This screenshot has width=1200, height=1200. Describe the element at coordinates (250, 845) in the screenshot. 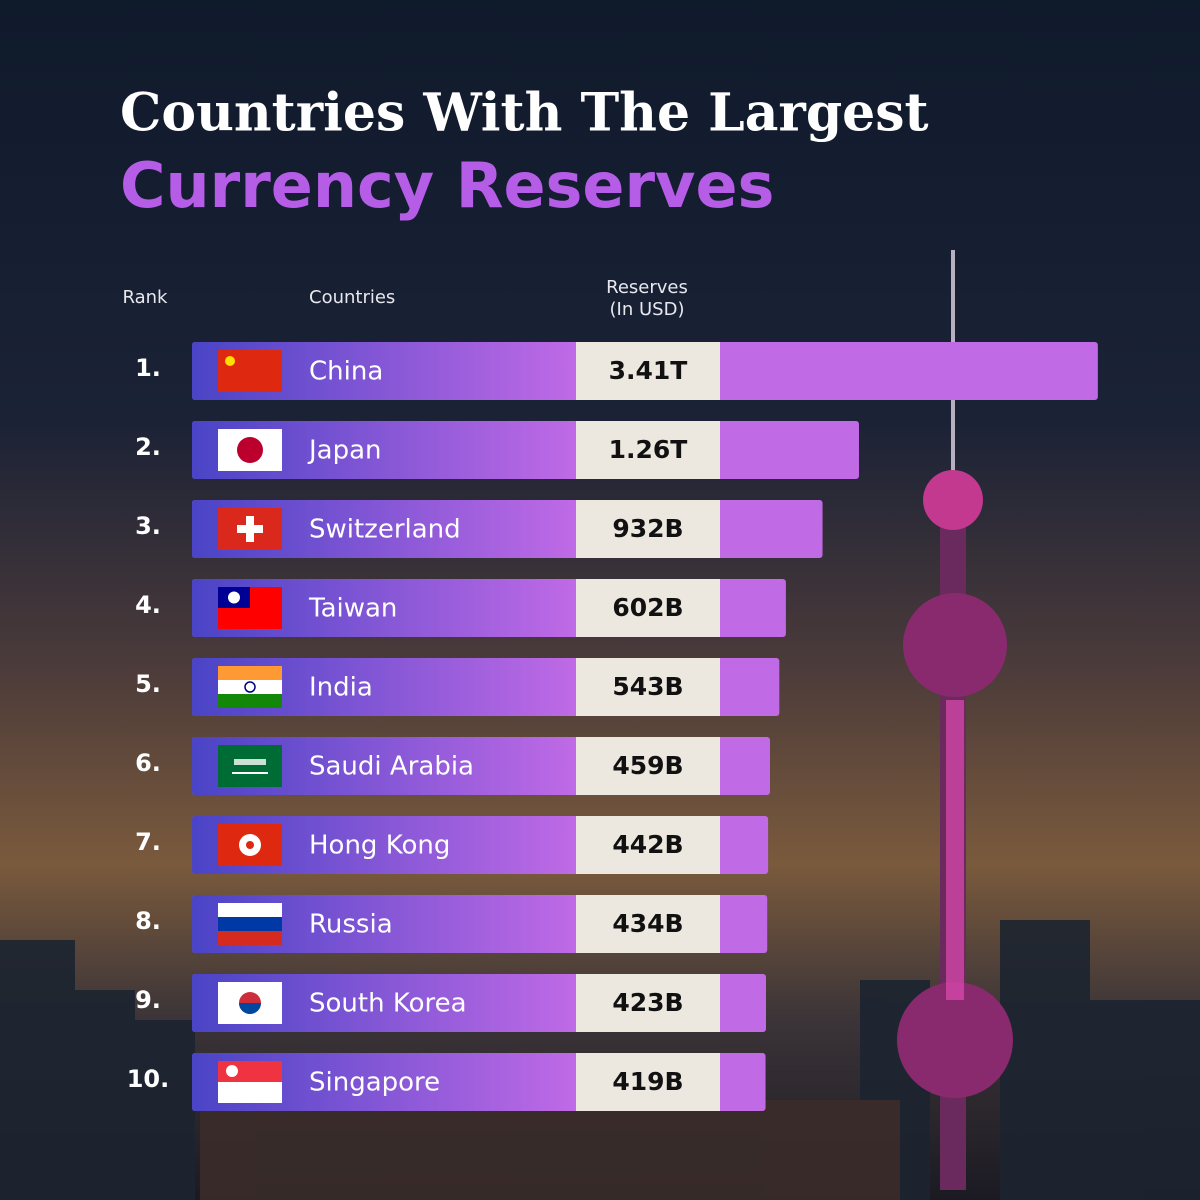

I see `flag-flower` at that location.